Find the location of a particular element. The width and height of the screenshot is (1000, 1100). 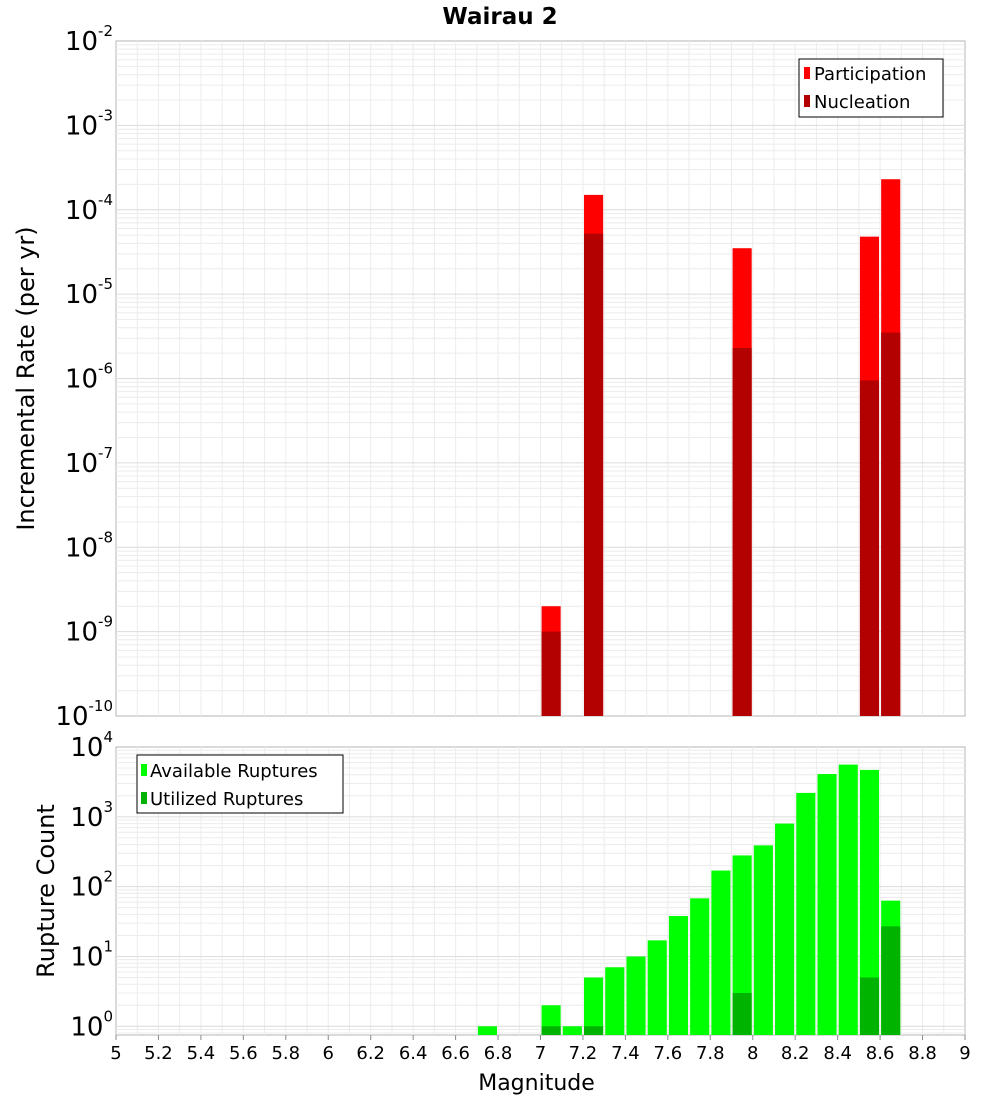

rupture-count-y-ticks: 10⁰ 10¹ 10² 10³ 10⁴ is located at coordinates (91, 885).